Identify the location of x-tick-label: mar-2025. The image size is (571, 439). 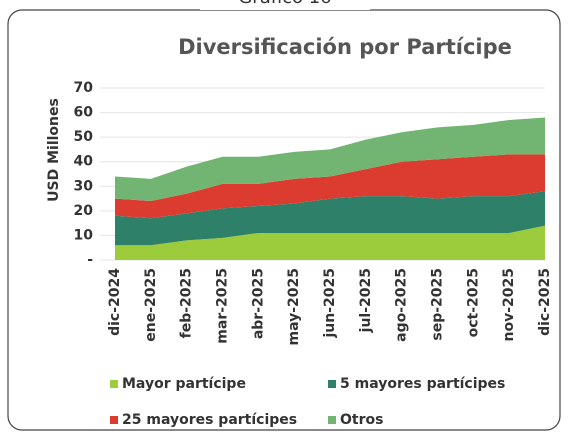
(223, 306).